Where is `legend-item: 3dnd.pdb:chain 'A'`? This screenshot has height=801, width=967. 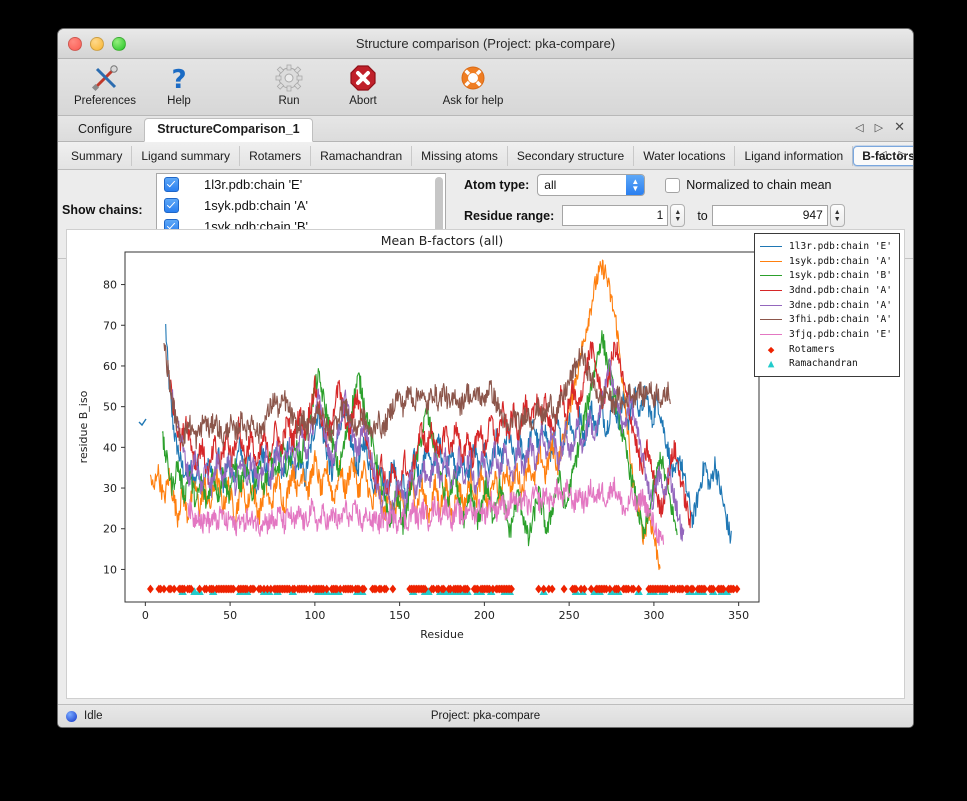
legend-item: 3dnd.pdb:chain 'A' is located at coordinates (826, 290).